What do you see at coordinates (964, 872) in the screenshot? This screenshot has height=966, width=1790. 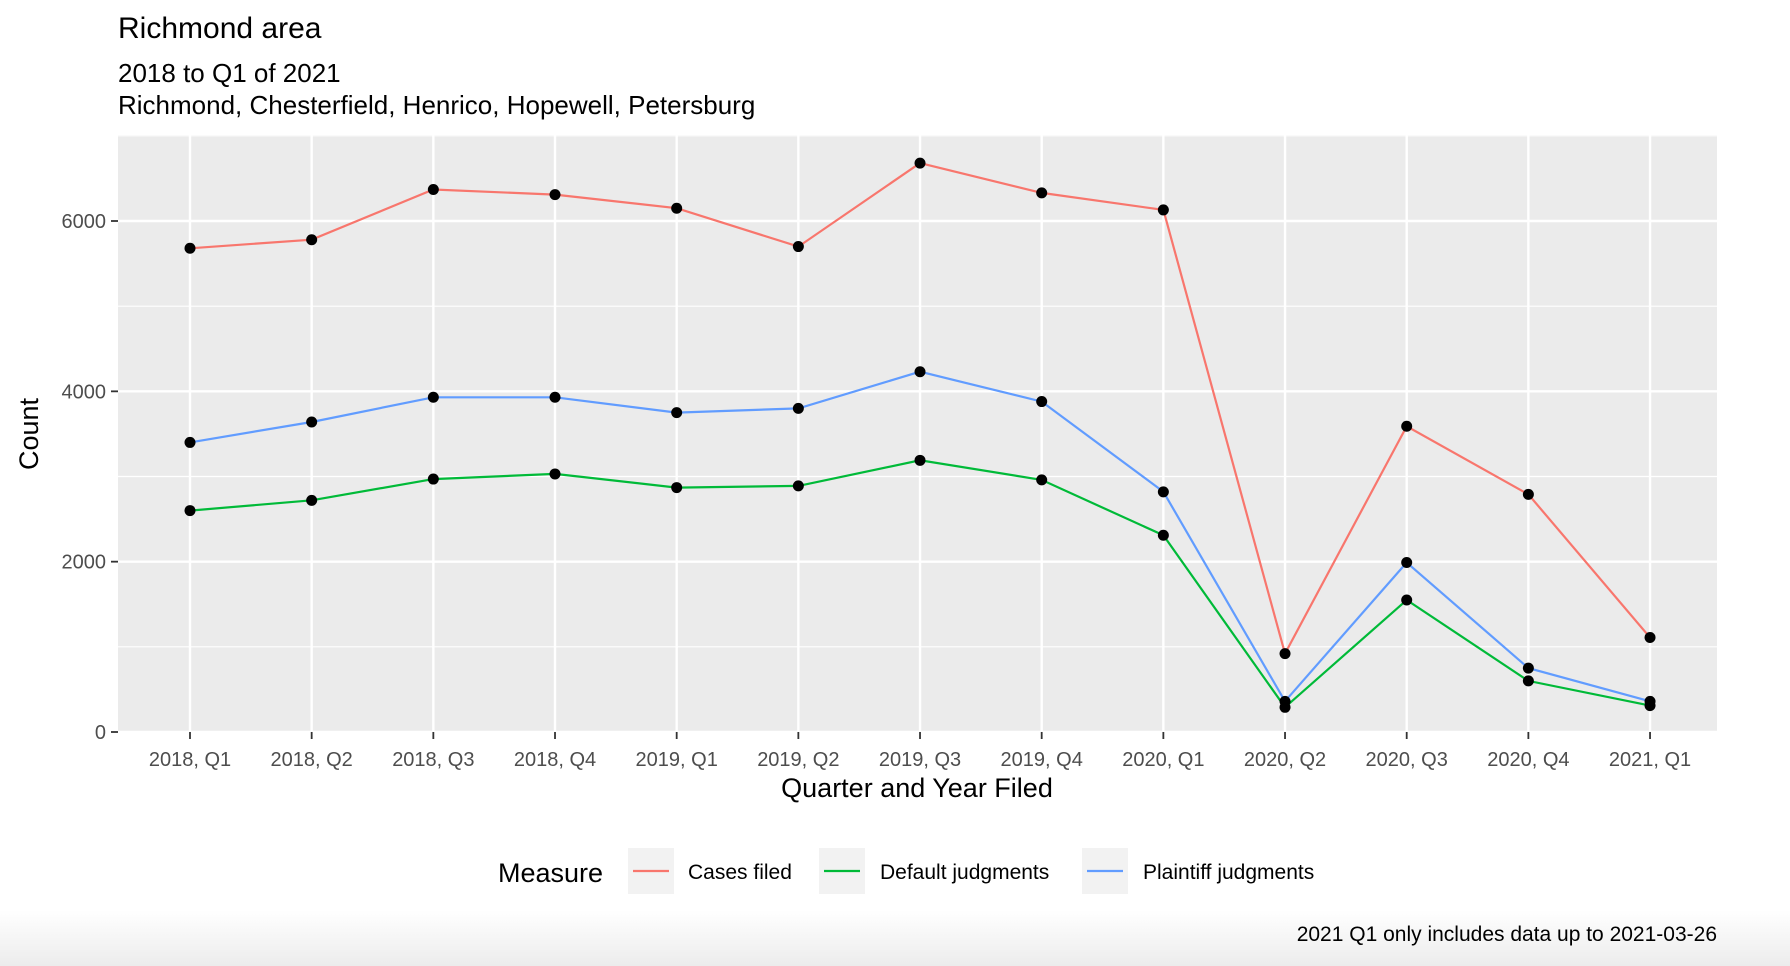 I see `legend-label: Default judgments` at bounding box center [964, 872].